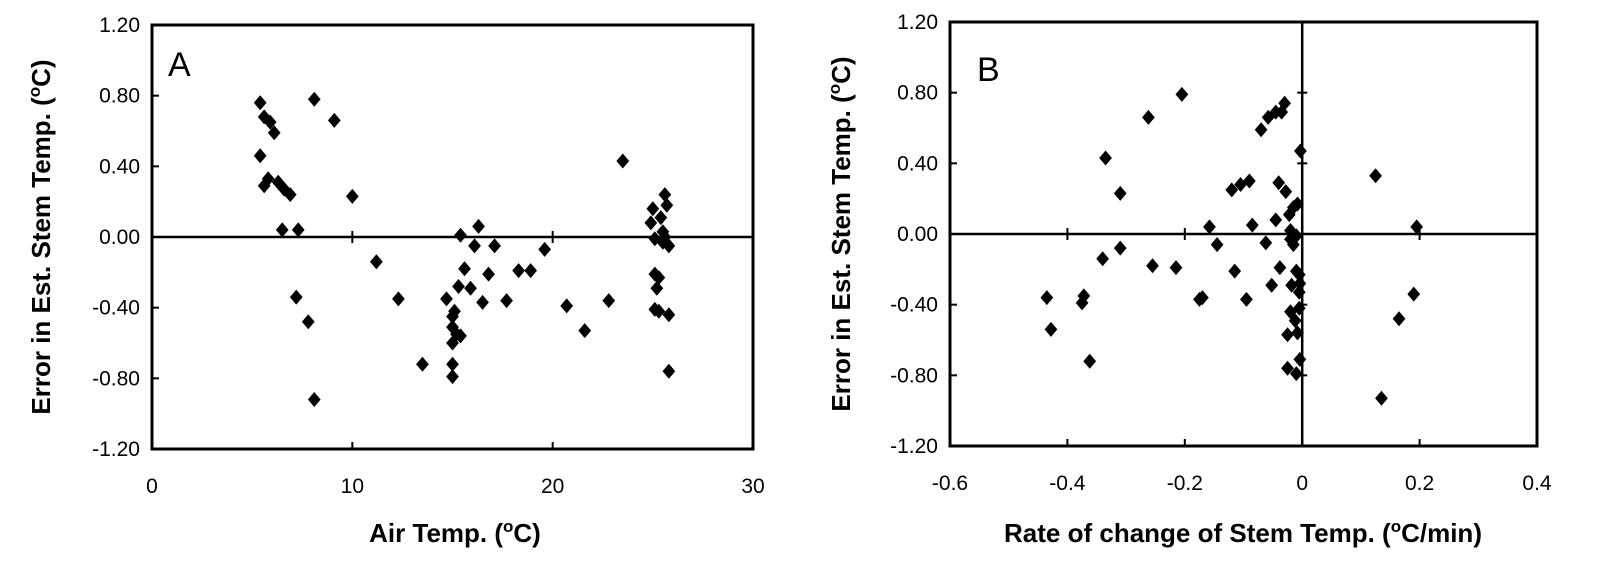 This screenshot has height=574, width=1599. What do you see at coordinates (950, 483) in the screenshot?
I see `x-tick-label: -0.6` at bounding box center [950, 483].